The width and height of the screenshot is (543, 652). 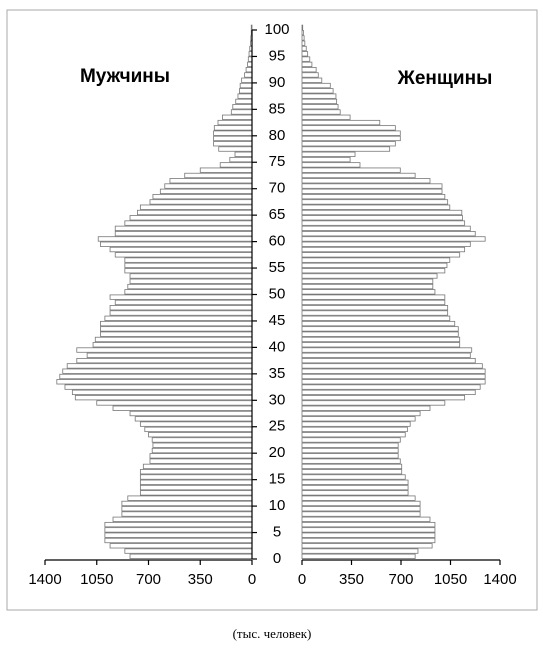 What do you see at coordinates (277, 135) in the screenshot?
I see `y-tick-label: 80` at bounding box center [277, 135].